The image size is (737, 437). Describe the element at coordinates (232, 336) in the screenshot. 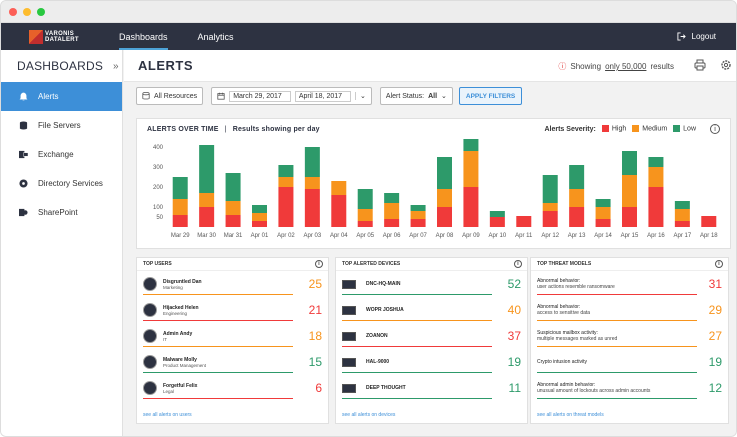

I see `list-item: Admin Andy IT 18` at that location.